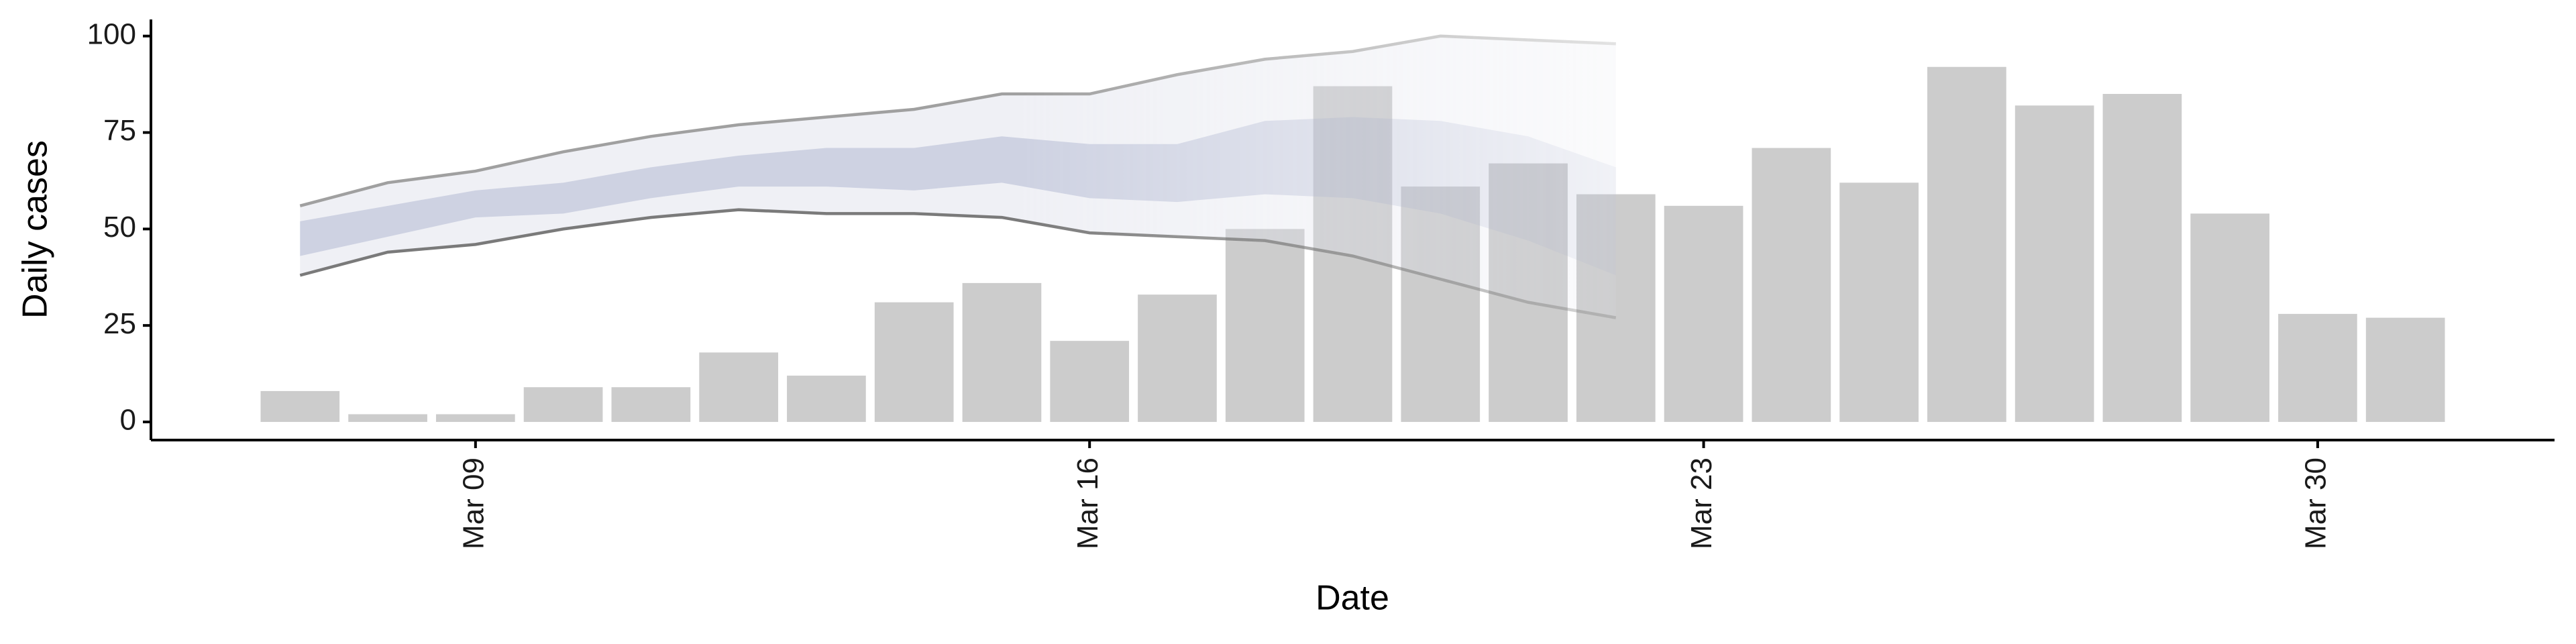 The height and width of the screenshot is (644, 2576). What do you see at coordinates (35, 229) in the screenshot?
I see `y-axis-title: Daily cases` at bounding box center [35, 229].